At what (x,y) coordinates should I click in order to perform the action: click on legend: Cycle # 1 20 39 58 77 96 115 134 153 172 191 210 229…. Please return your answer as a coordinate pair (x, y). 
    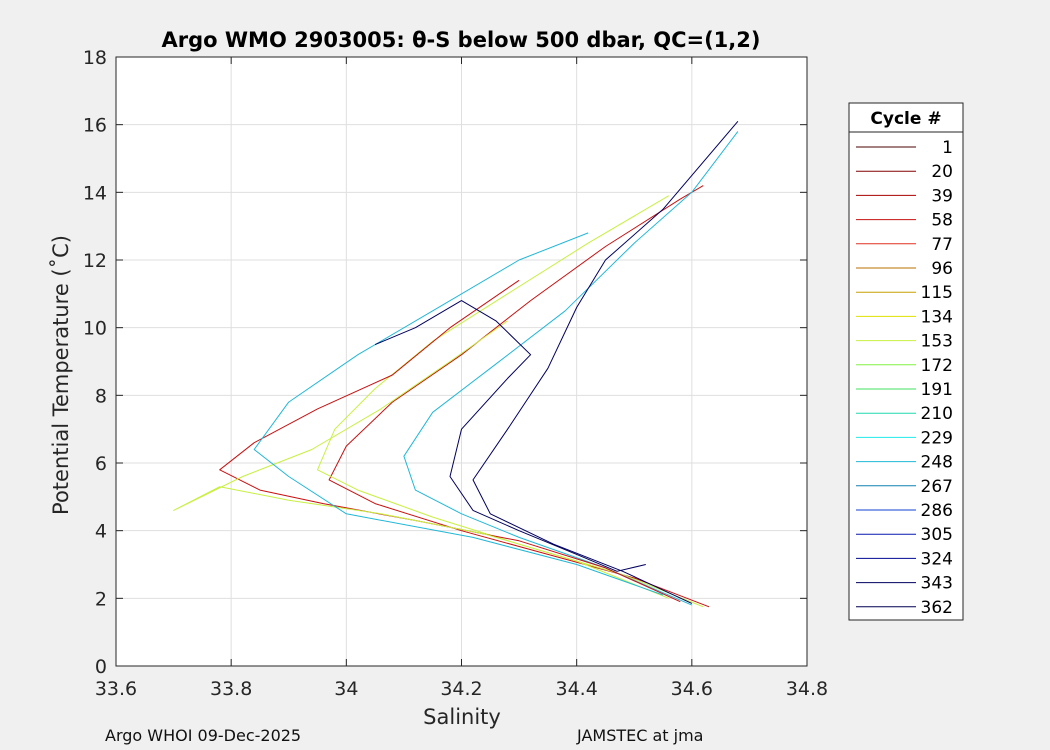
    Looking at the image, I should click on (906, 361).